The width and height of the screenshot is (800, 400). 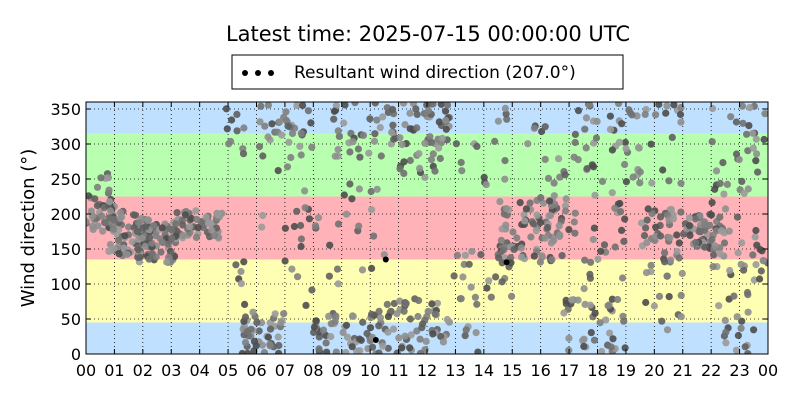 I want to click on y-tick-label: 350, so click(x=65, y=109).